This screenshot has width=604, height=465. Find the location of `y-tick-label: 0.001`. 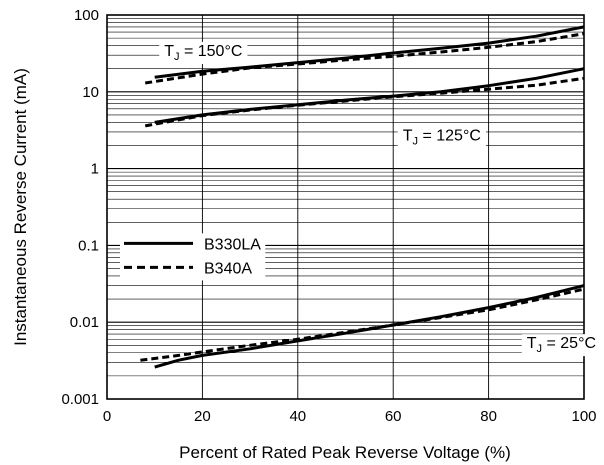

y-tick-label: 0.001 is located at coordinates (80, 399).